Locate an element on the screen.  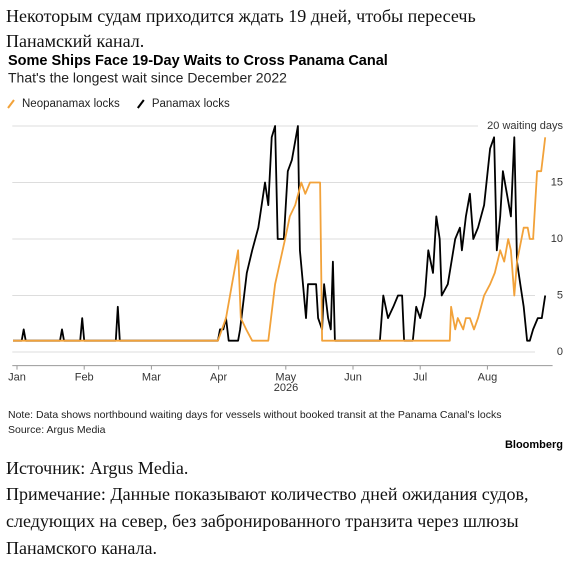
x-tick-label: Aug is located at coordinates (488, 378).